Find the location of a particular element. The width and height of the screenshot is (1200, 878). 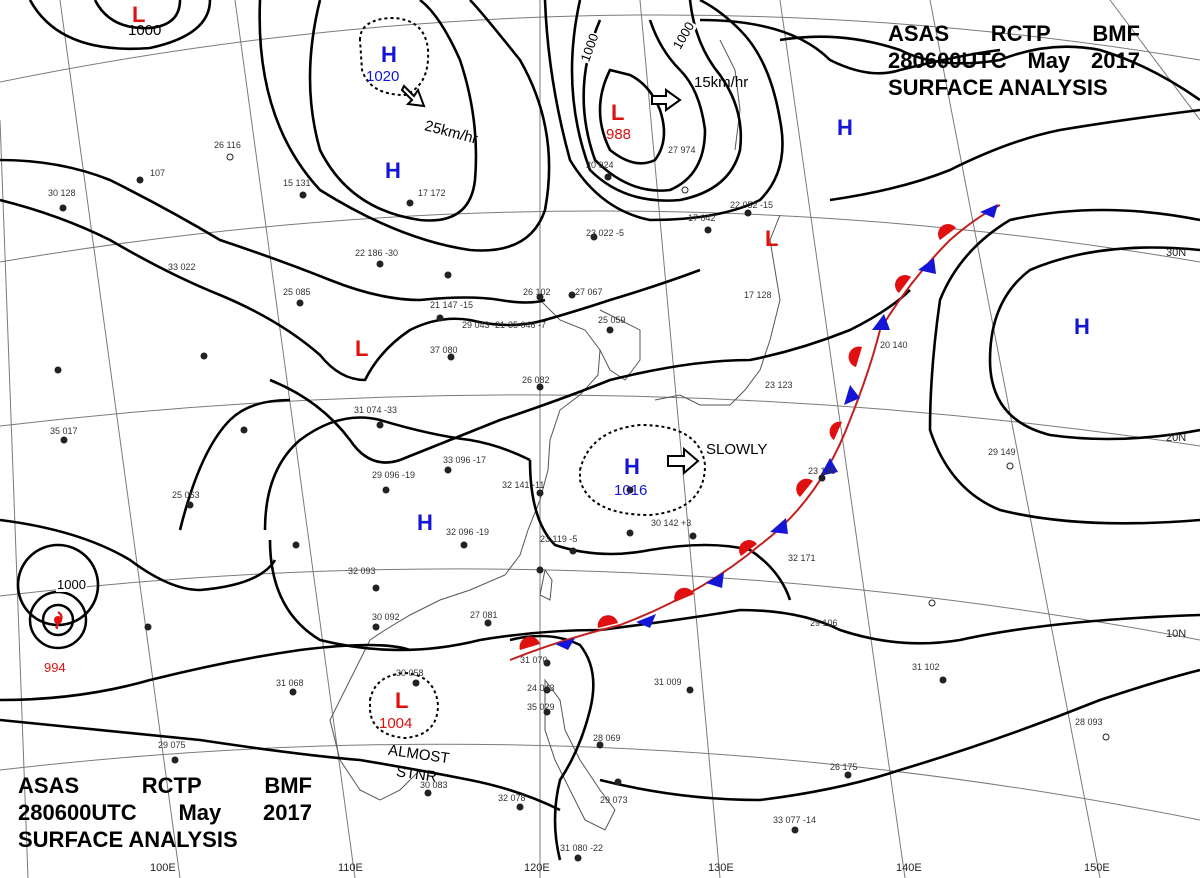

coast-china-east is located at coordinates (485, 470).